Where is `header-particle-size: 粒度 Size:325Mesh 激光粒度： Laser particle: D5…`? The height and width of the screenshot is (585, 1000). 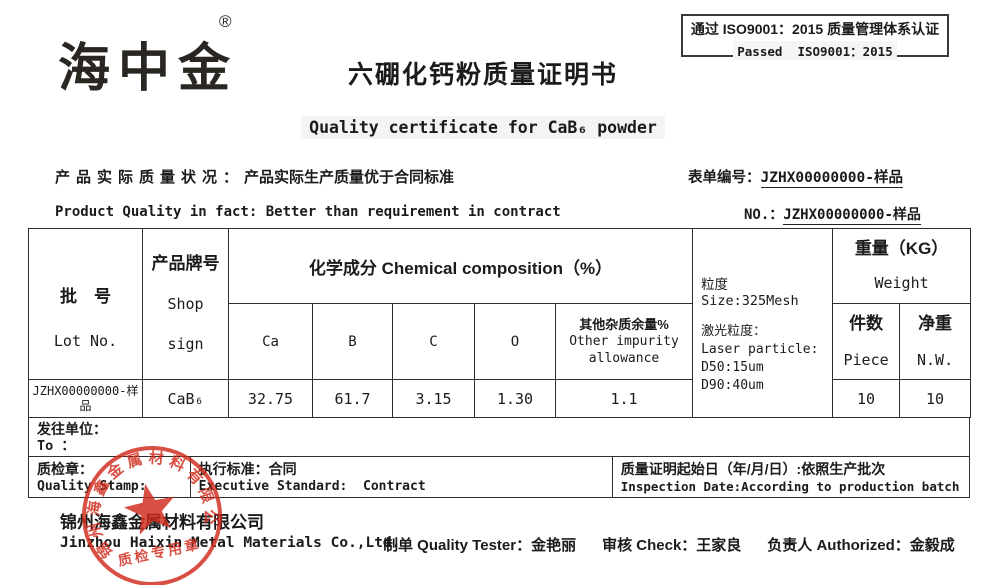 header-particle-size: 粒度 Size:325Mesh 激光粒度： Laser particle: D5… is located at coordinates (763, 323).